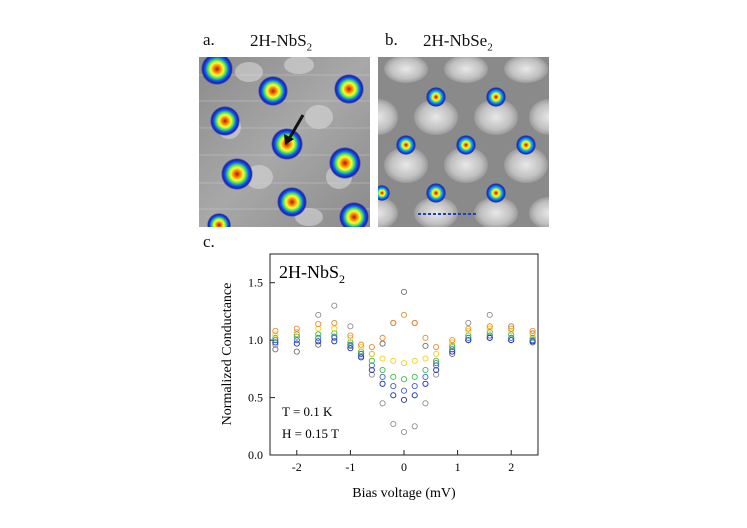 The height and width of the screenshot is (528, 747). What do you see at coordinates (342, 279) in the screenshot?
I see `plot-title-sub: 2` at bounding box center [342, 279].